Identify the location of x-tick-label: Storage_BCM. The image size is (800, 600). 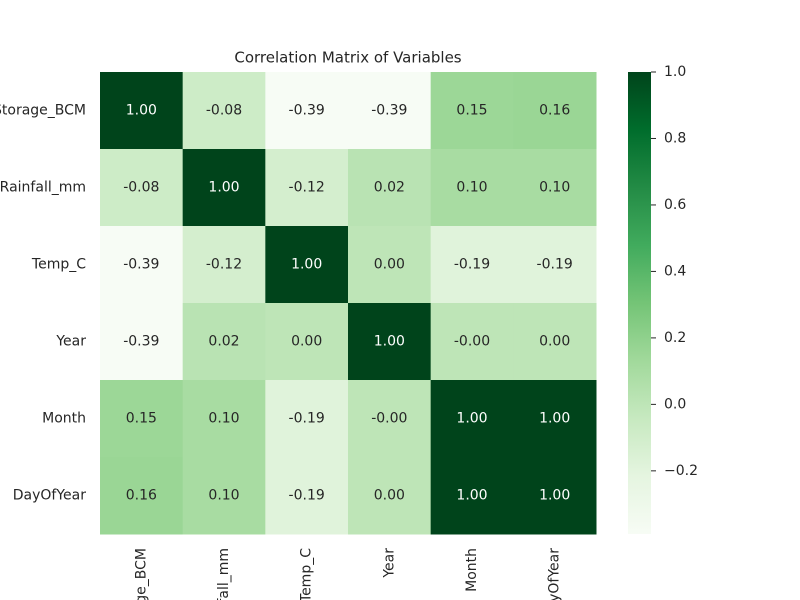
(141, 574).